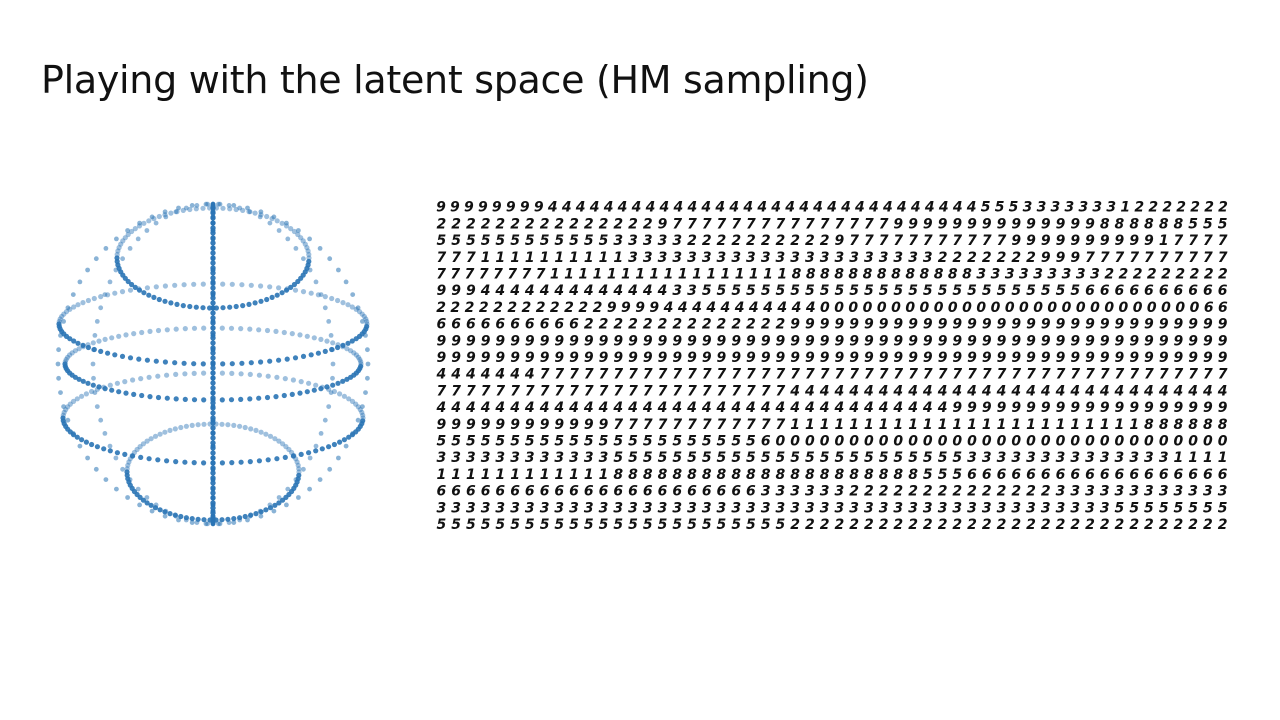  What do you see at coordinates (987, 442) in the screenshot?
I see `generated-digit: 0` at bounding box center [987, 442].